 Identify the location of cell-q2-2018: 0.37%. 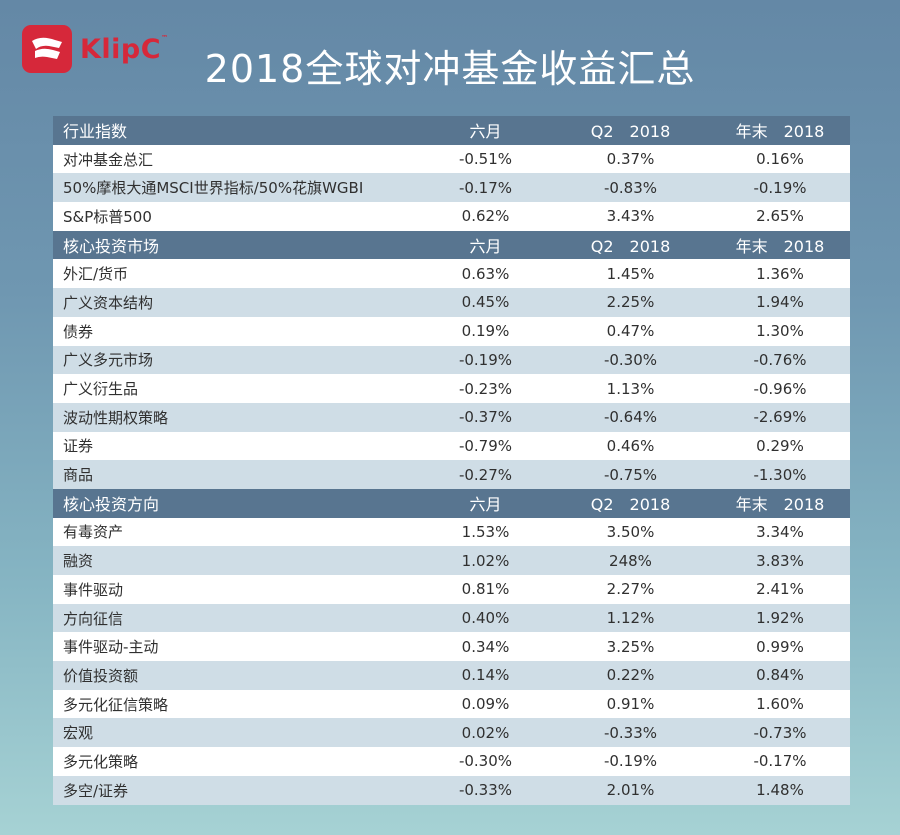
(630, 159).